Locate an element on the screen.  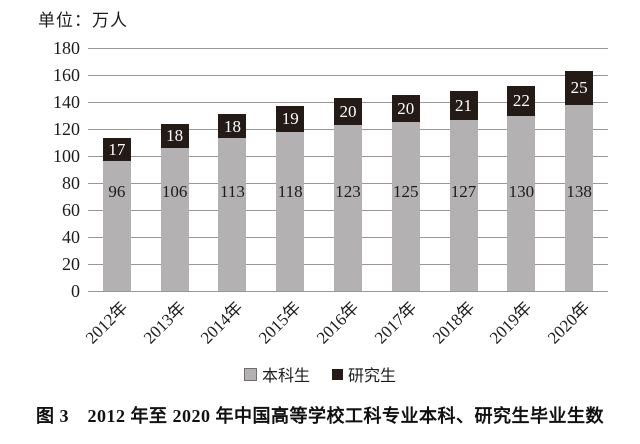
bar-2020年-研究生 is located at coordinates (579, 87).